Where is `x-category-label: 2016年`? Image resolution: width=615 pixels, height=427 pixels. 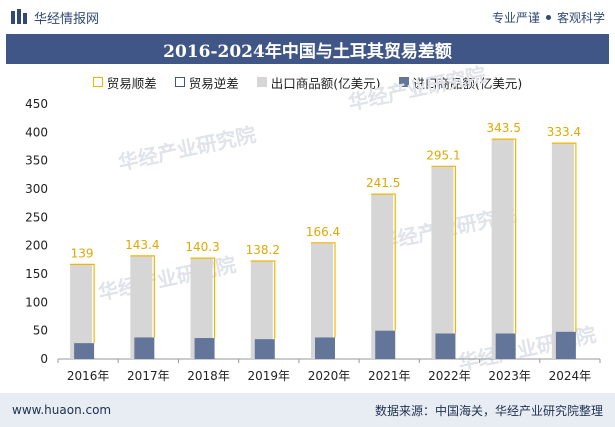
x-category-label: 2016年 is located at coordinates (88, 376).